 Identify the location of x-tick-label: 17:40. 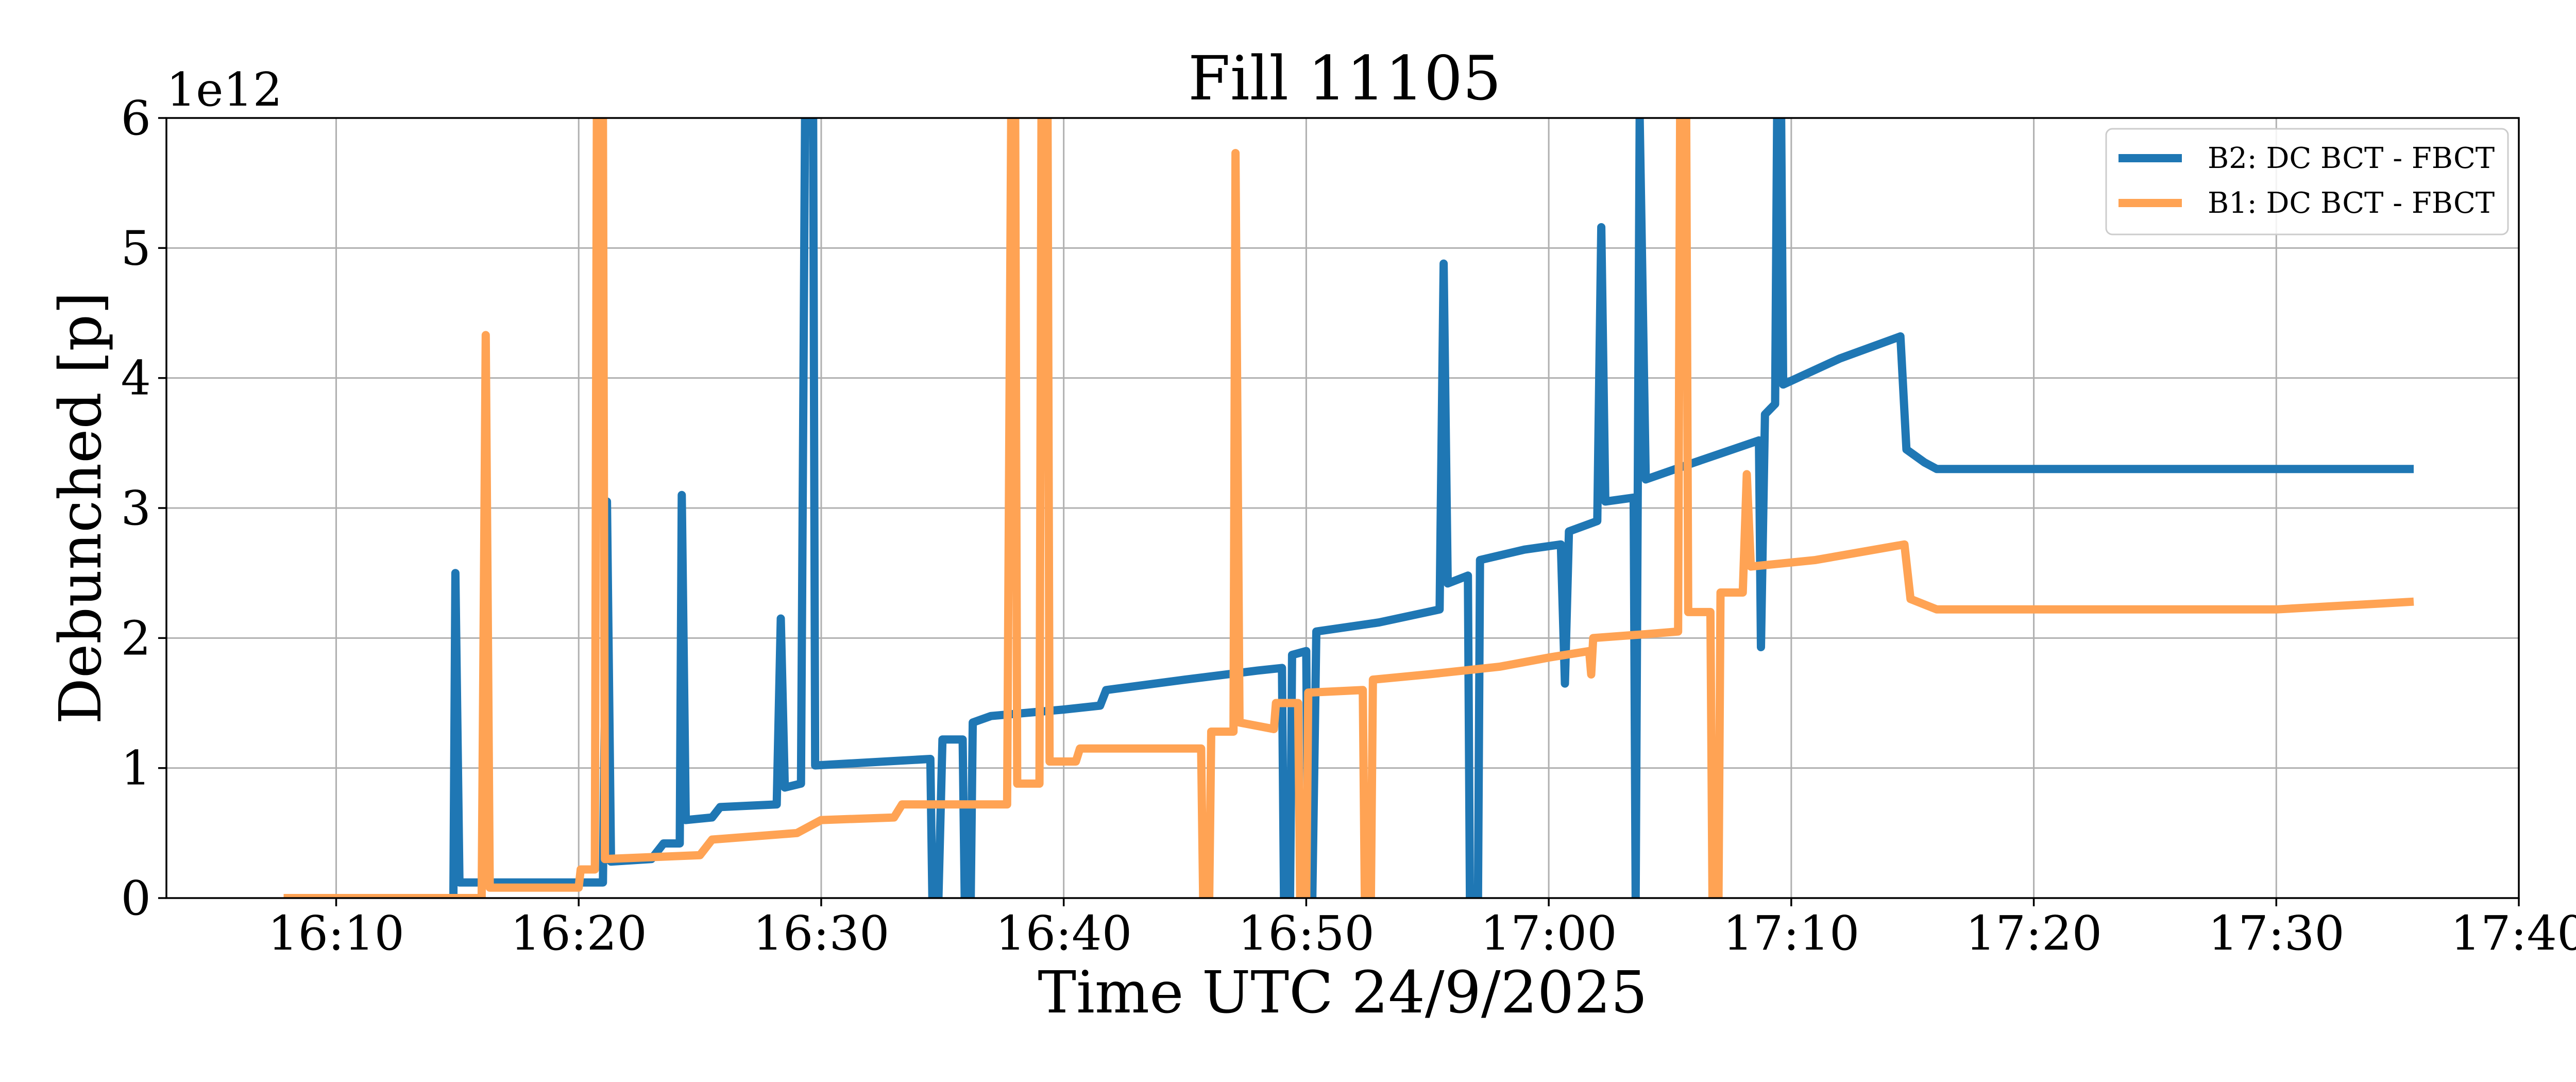
(2513, 934).